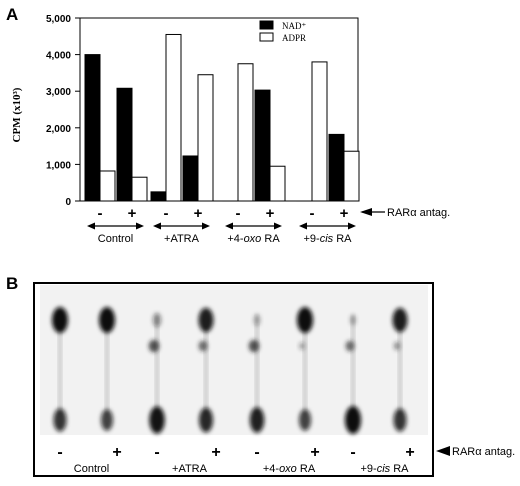  I want to click on legend: NAD⁺ ADPR, so click(283, 32).